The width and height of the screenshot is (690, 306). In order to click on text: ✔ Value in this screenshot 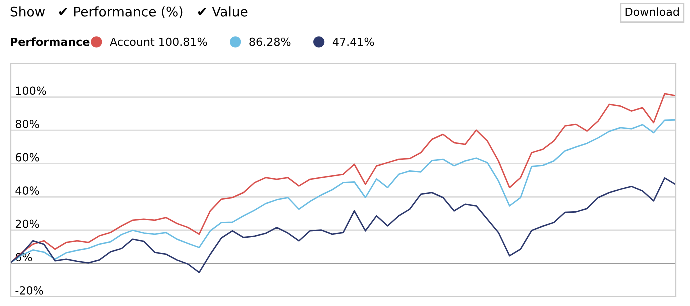, I will do `click(223, 11)`.